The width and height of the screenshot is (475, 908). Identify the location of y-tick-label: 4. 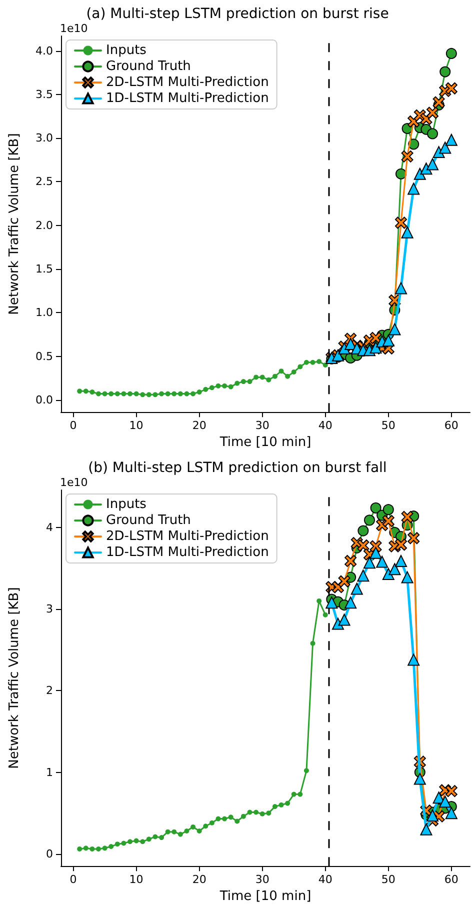
(49, 527).